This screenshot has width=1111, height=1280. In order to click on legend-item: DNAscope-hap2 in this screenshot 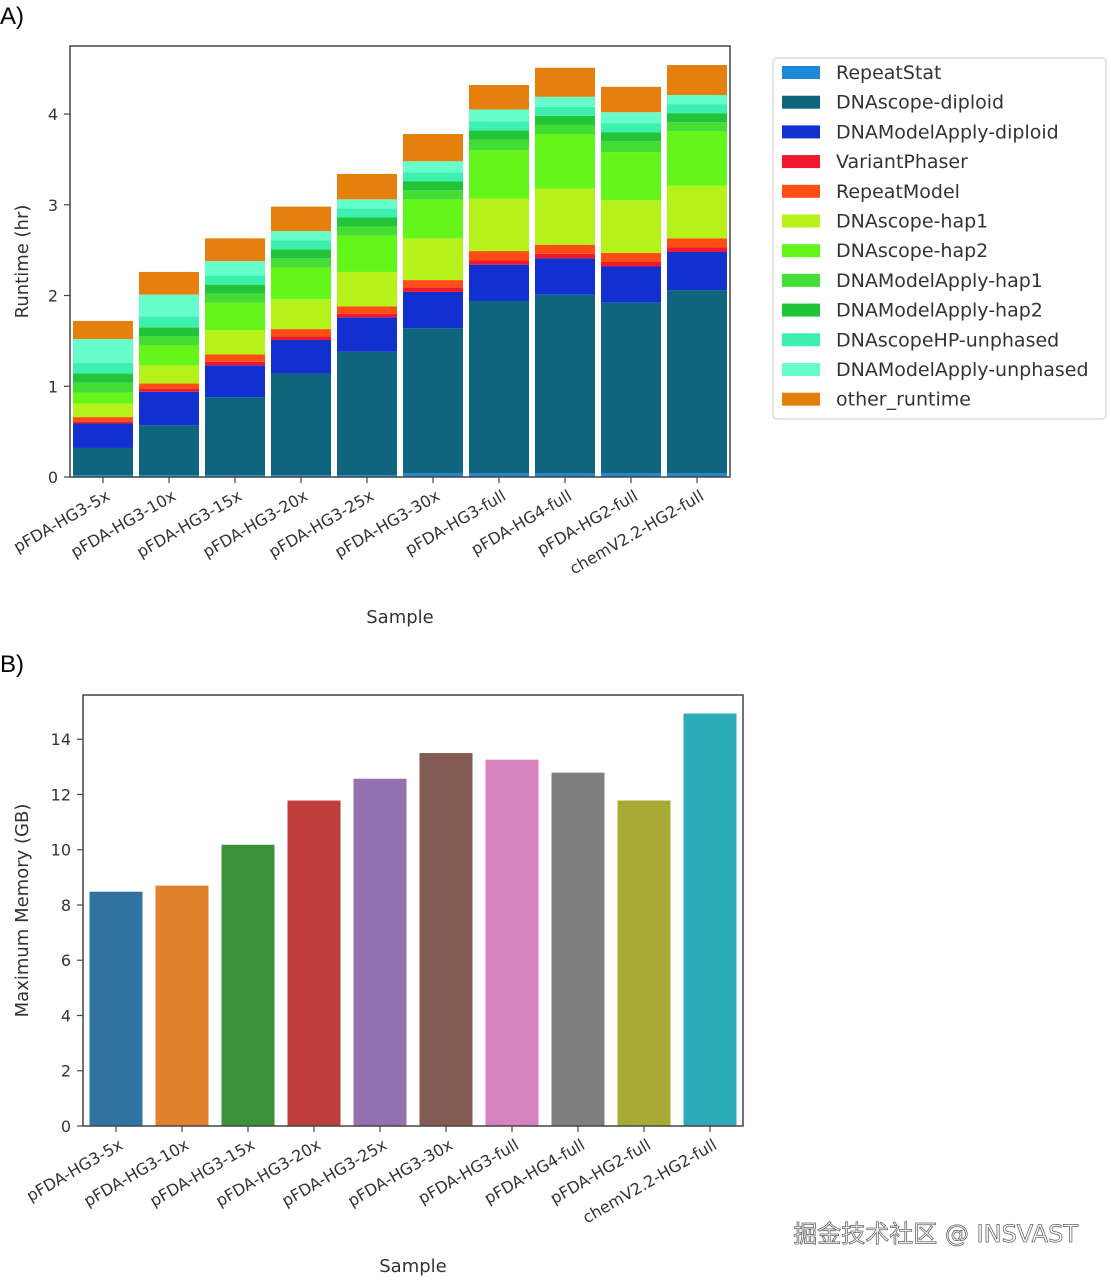, I will do `click(885, 251)`.